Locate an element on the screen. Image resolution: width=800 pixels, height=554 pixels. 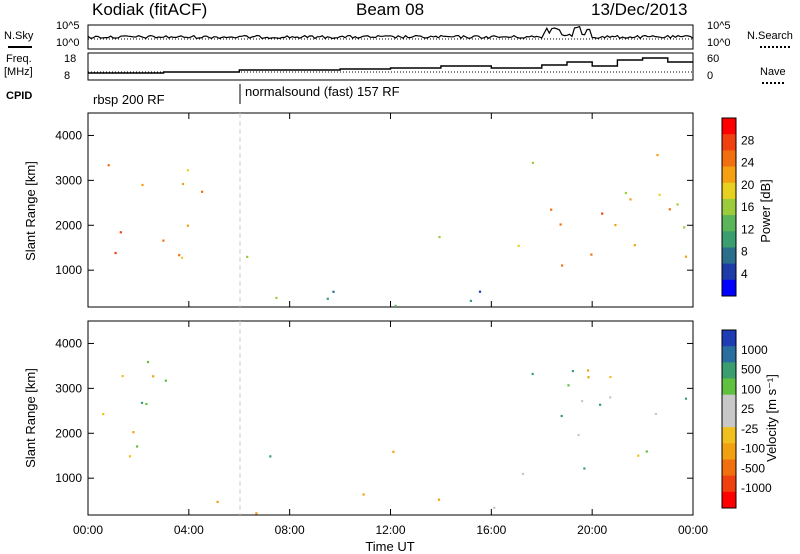
colorbar-tick-label: 25 is located at coordinates (748, 409).